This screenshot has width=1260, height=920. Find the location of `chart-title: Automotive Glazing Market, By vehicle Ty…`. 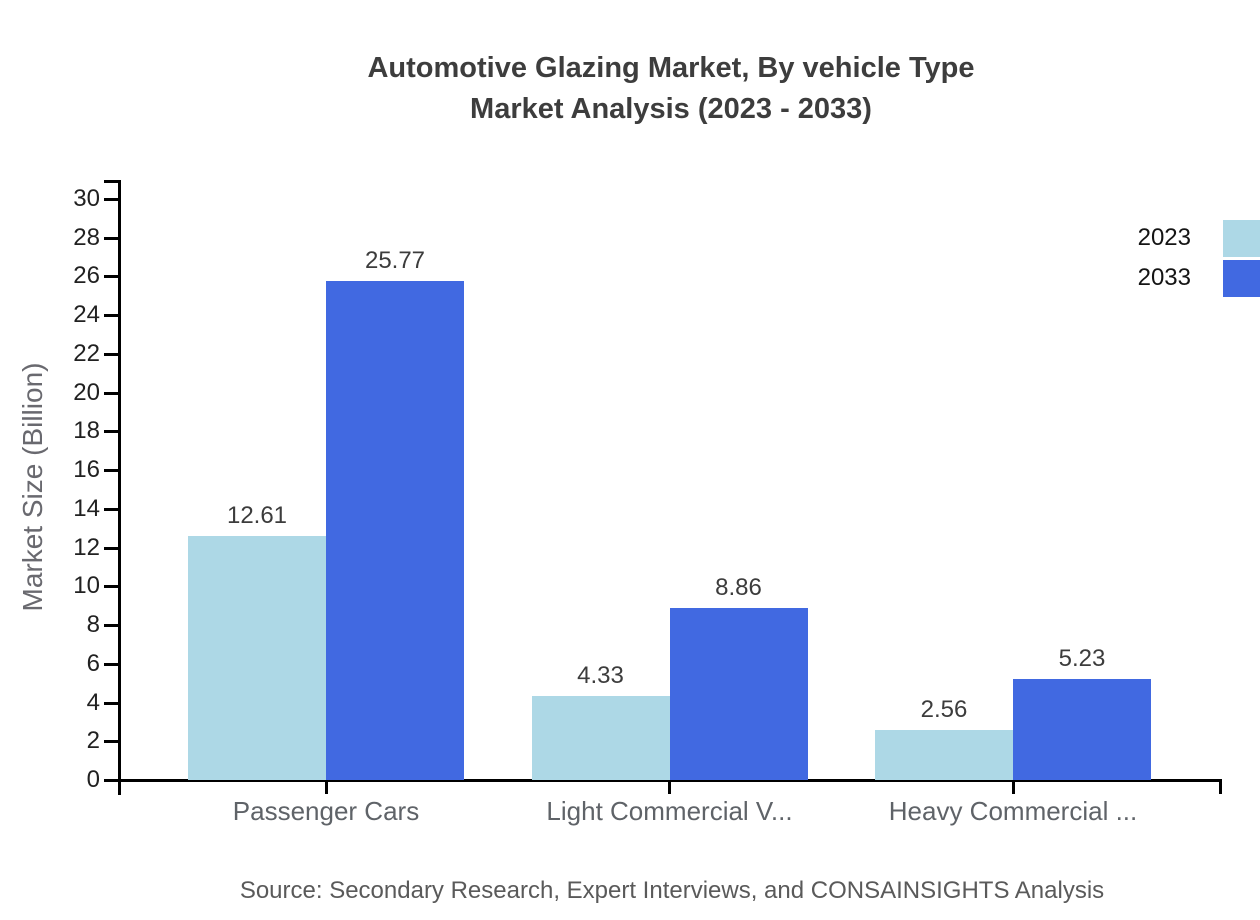

chart-title: Automotive Glazing Market, By vehicle Ty… is located at coordinates (671, 89).